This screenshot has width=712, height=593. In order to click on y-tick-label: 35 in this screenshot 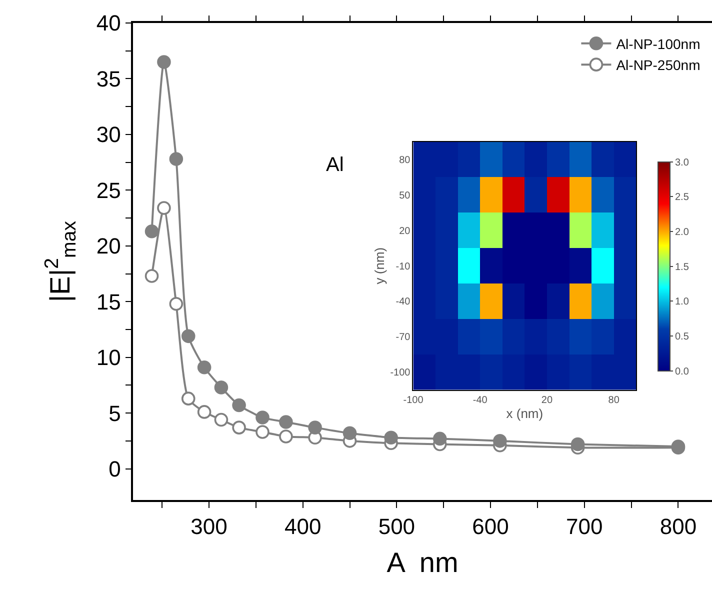, I will do `click(108, 79)`.